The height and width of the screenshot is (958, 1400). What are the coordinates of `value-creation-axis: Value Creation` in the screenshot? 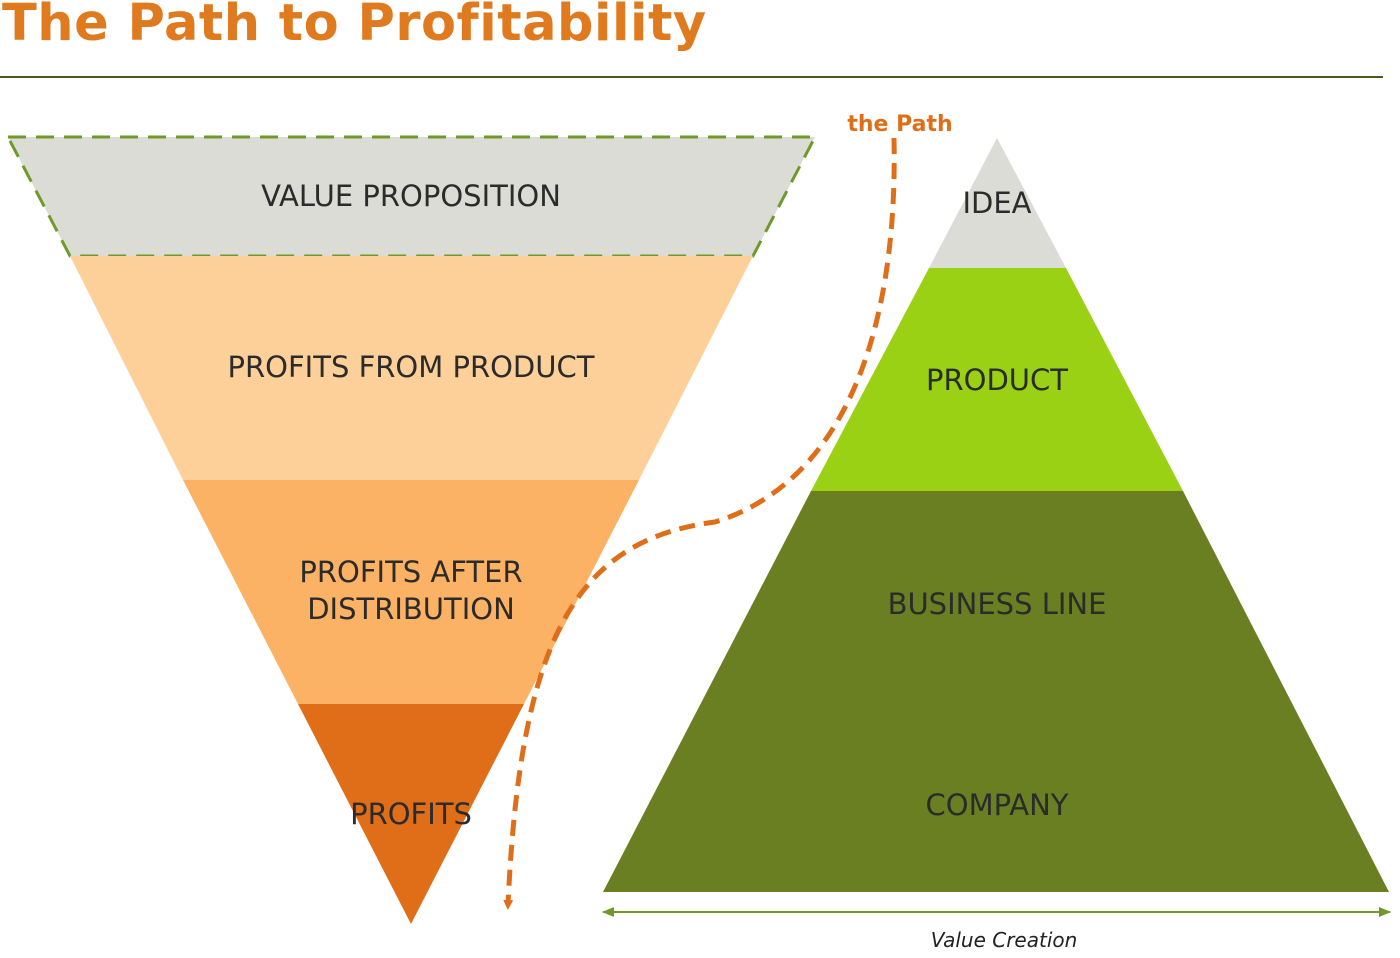 It's located at (996, 929).